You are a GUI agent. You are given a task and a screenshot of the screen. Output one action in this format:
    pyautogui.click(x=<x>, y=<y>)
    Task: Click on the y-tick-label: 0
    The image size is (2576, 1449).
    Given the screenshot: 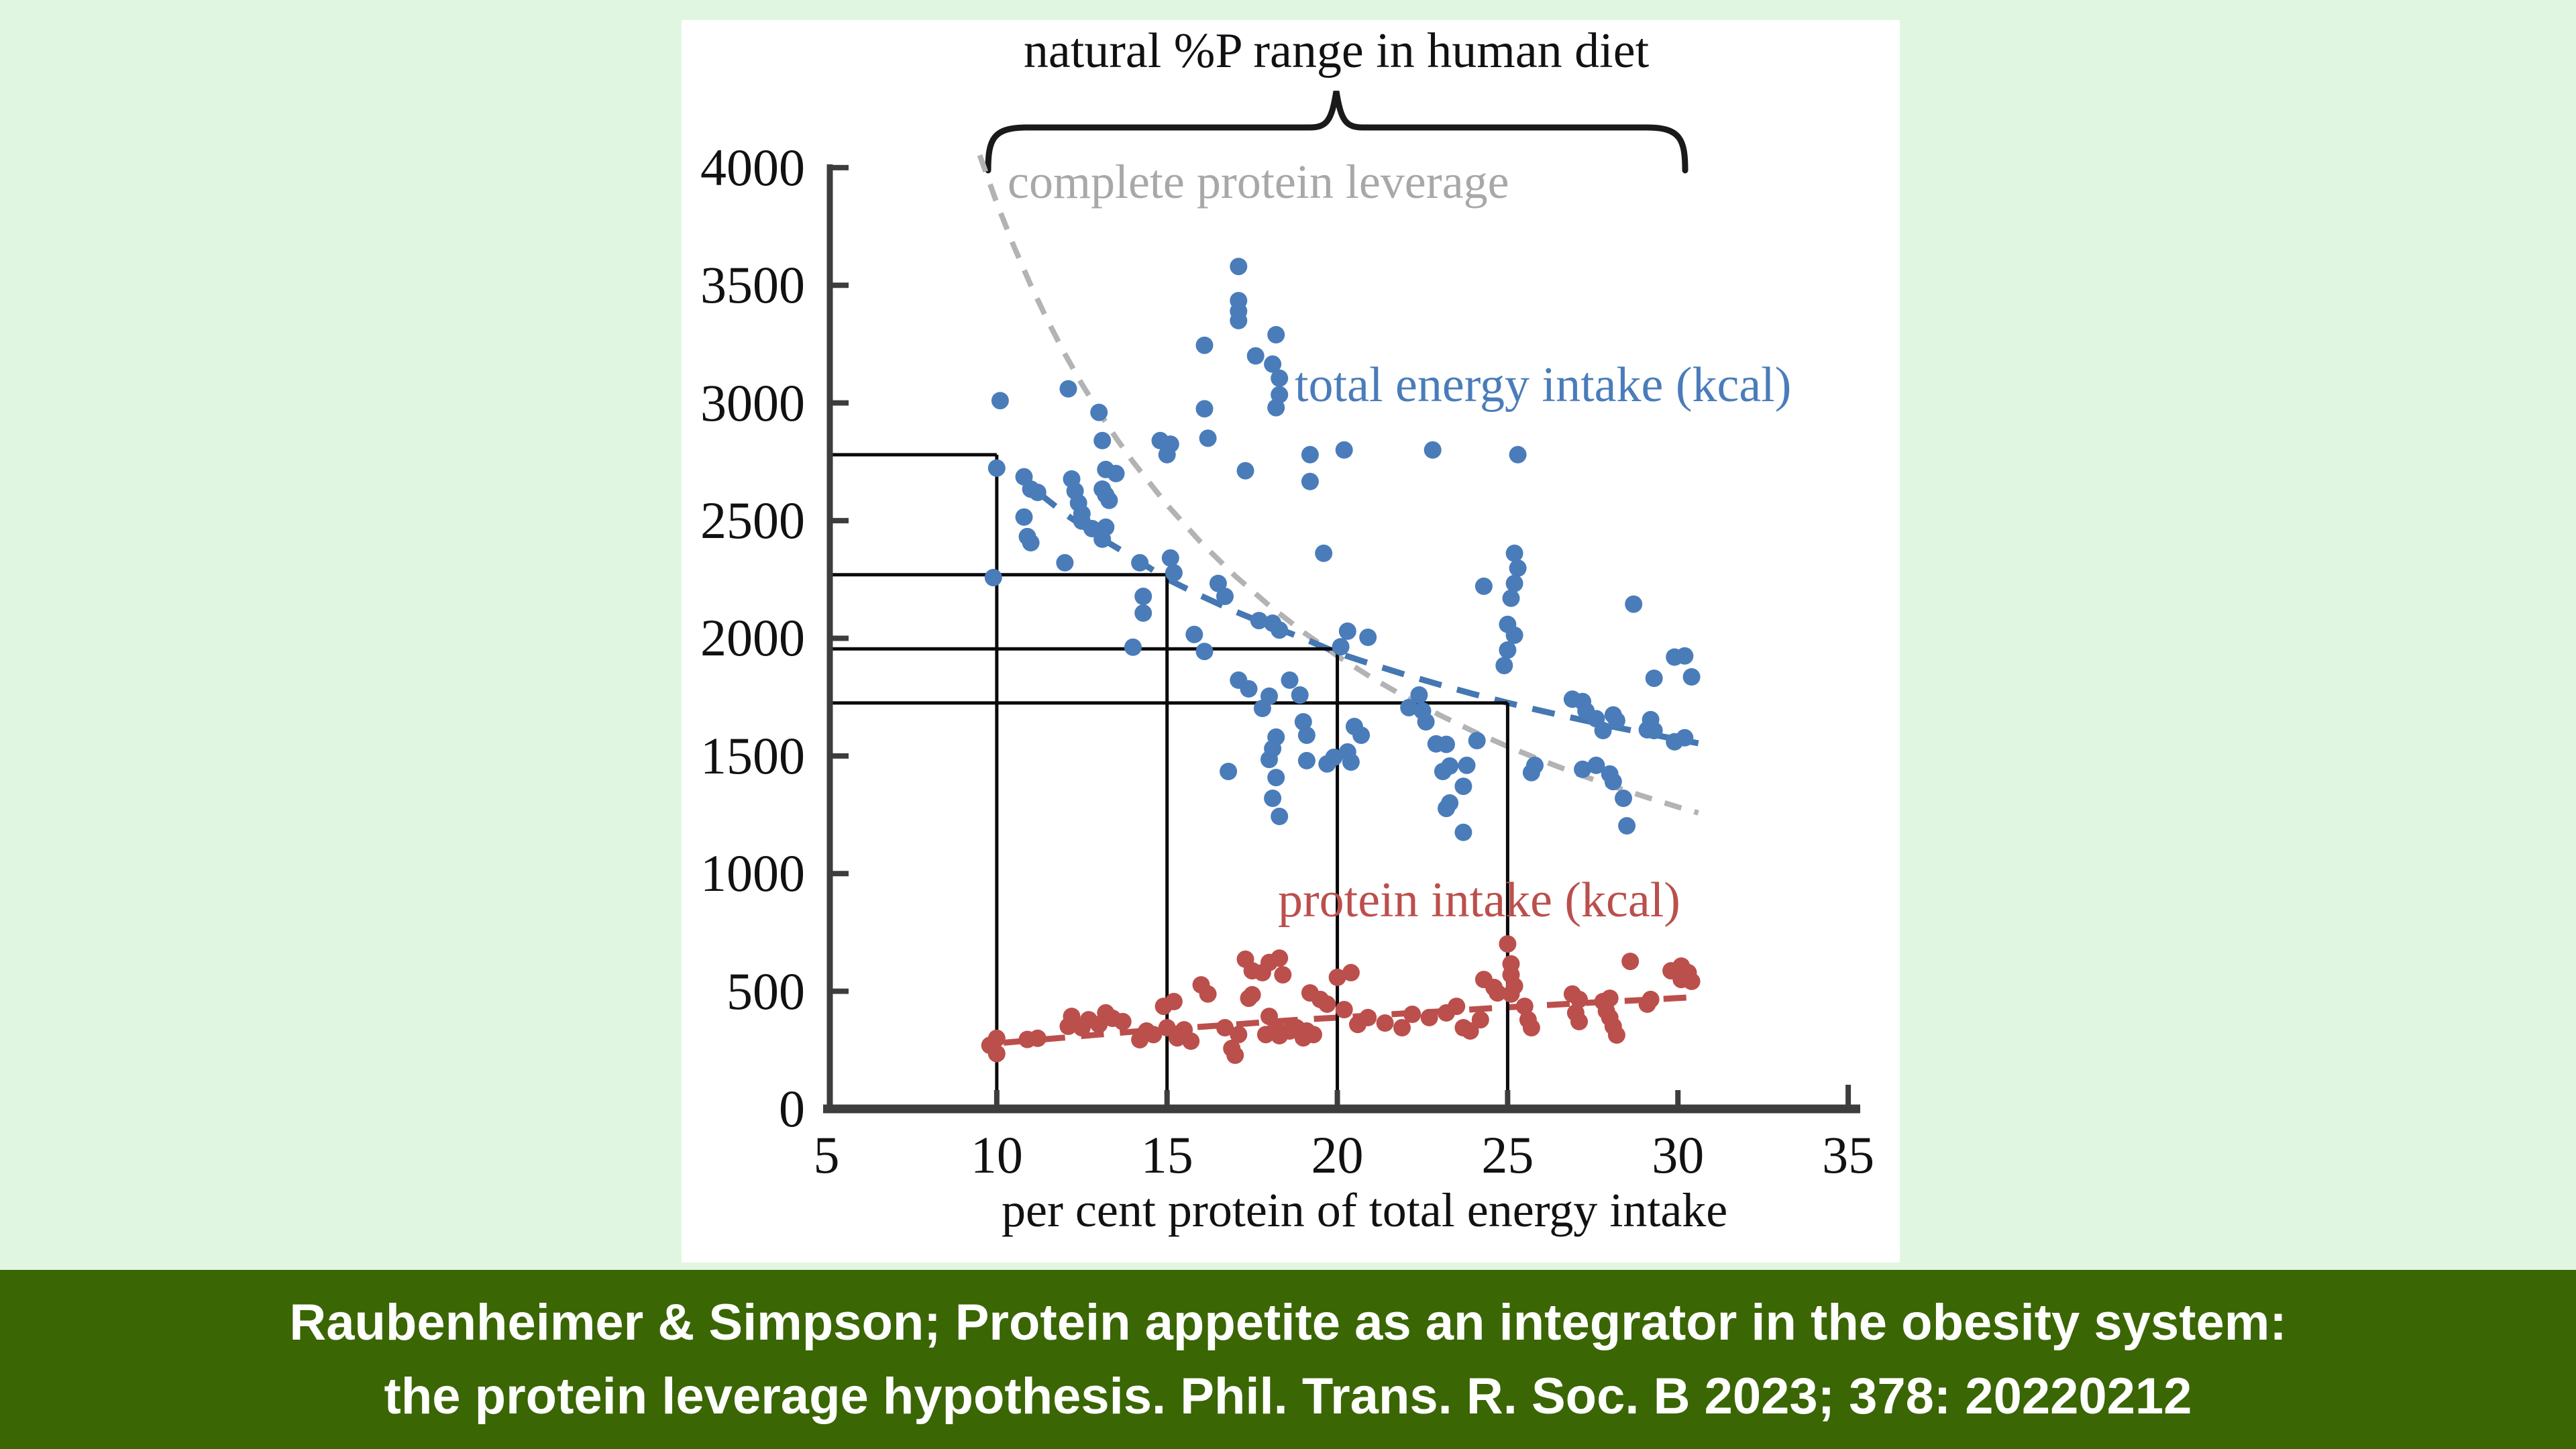 What is the action you would take?
    pyautogui.click(x=792, y=1108)
    